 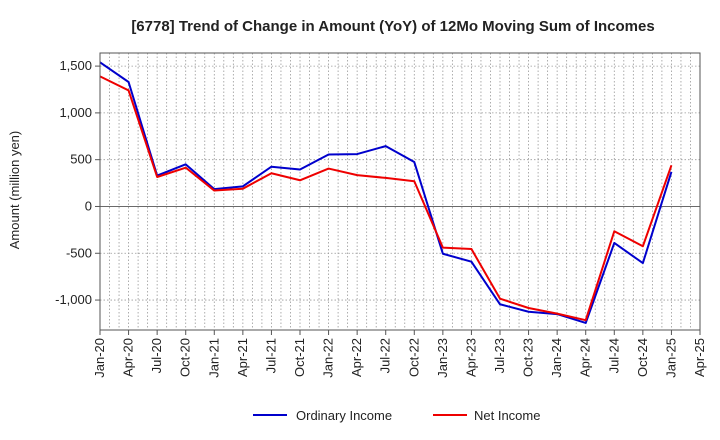 I want to click on x-tick-label: Oct-22, so click(x=413, y=357).